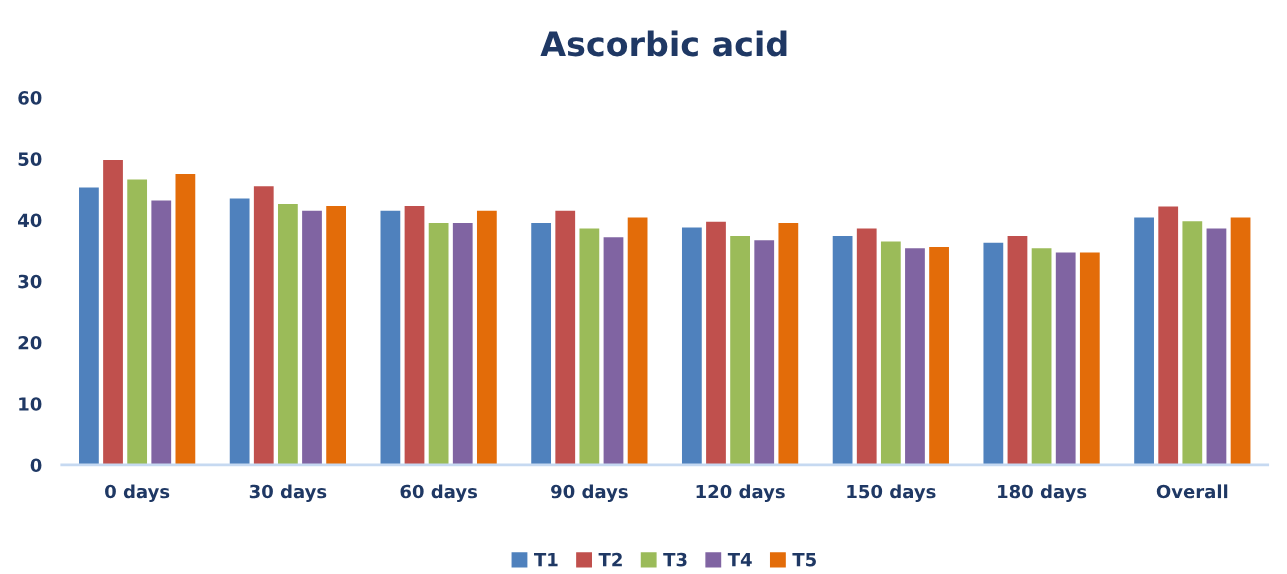  What do you see at coordinates (30, 98) in the screenshot?
I see `y-tick-label: 60` at bounding box center [30, 98].